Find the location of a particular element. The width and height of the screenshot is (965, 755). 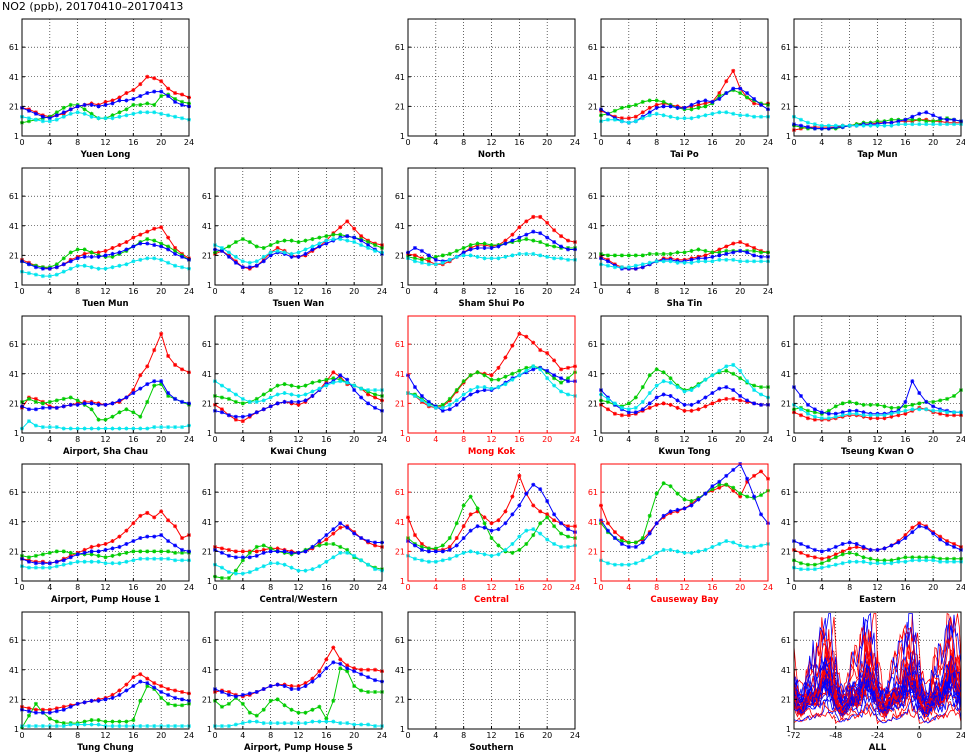

panel-title: North is located at coordinates (491, 155).